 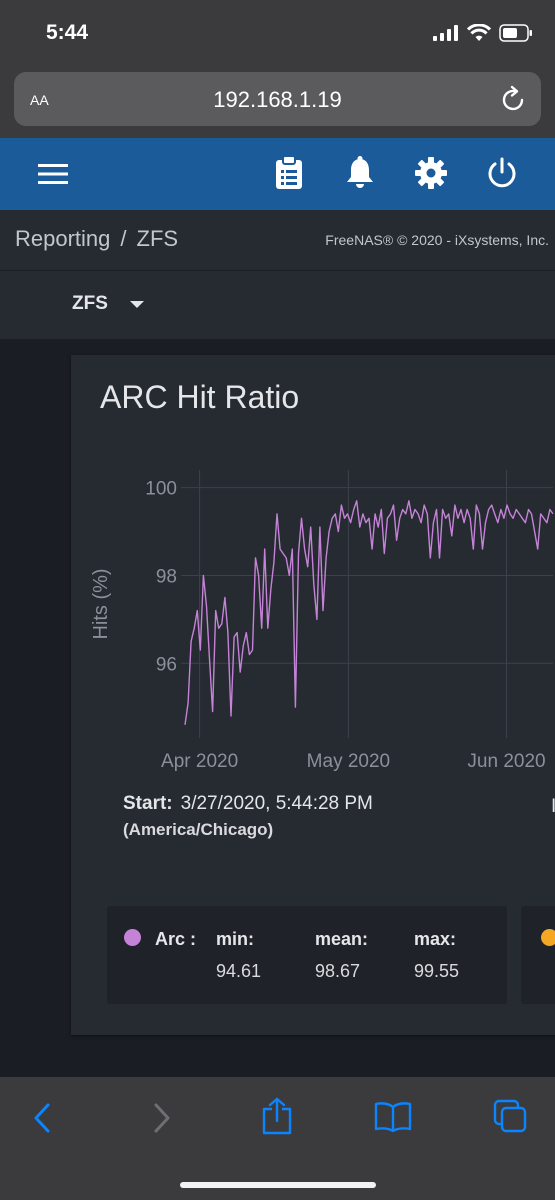 I want to click on breadcrumb-reporting: Reporting, so click(x=63, y=238).